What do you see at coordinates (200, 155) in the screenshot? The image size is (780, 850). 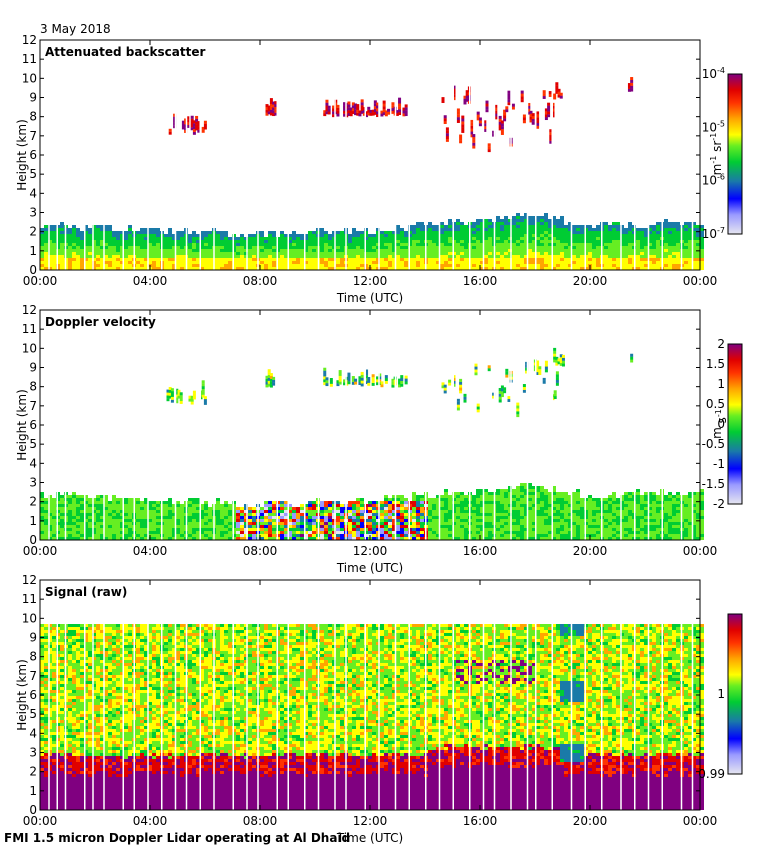 I see `data-gap-line` at bounding box center [200, 155].